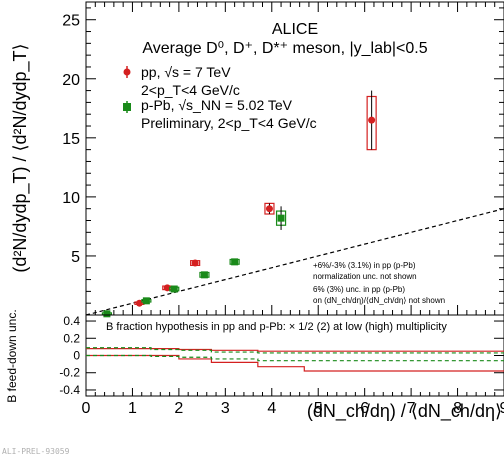  What do you see at coordinates (502, 408) in the screenshot?
I see `x-tick-label: 9` at bounding box center [502, 408].